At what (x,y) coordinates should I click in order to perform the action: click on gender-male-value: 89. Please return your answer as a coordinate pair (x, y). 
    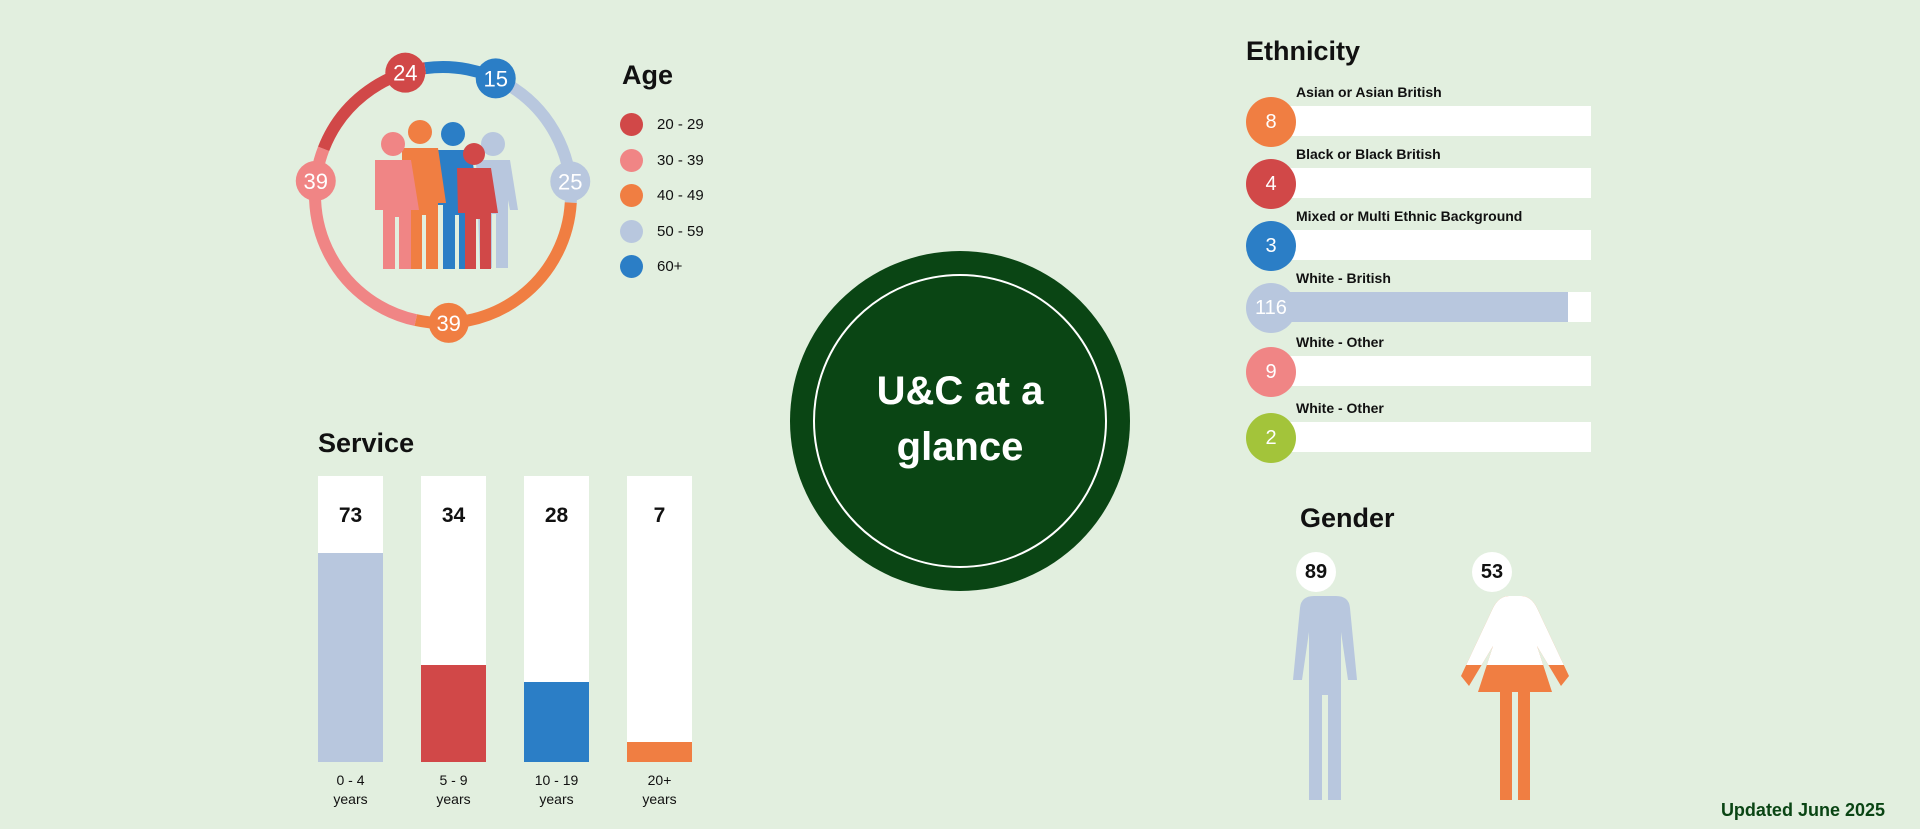
    Looking at the image, I should click on (1316, 572).